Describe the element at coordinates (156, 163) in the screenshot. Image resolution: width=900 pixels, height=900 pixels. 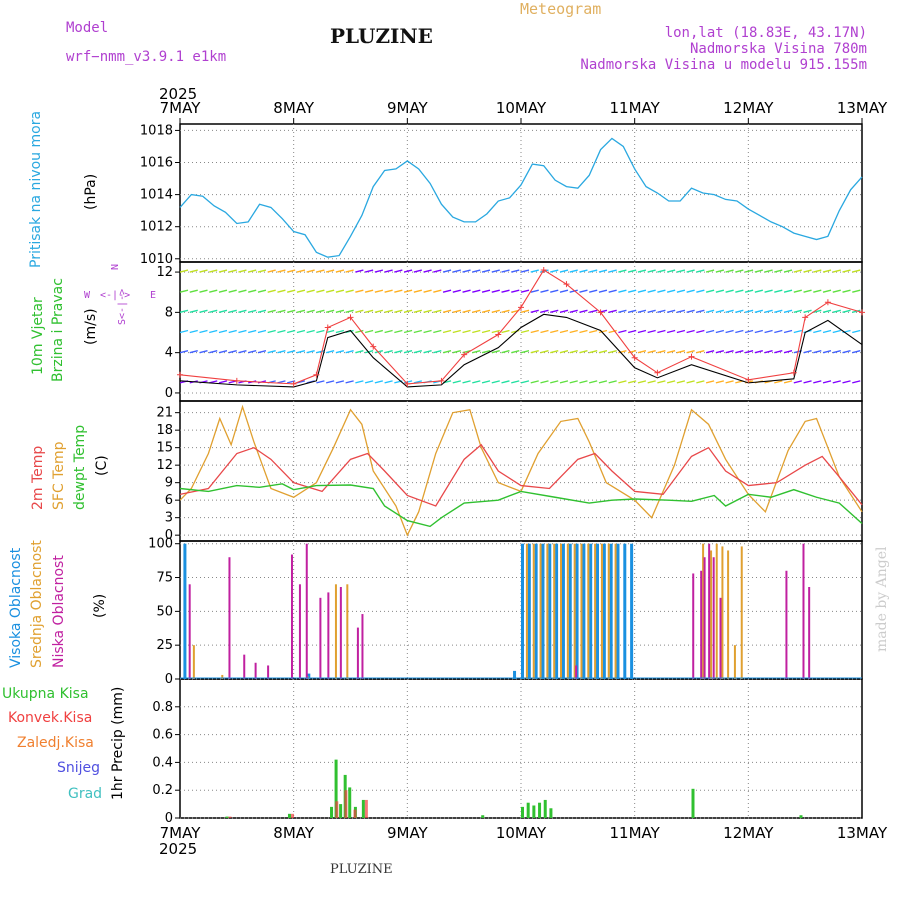
I see `ytick-label: 1016` at that location.